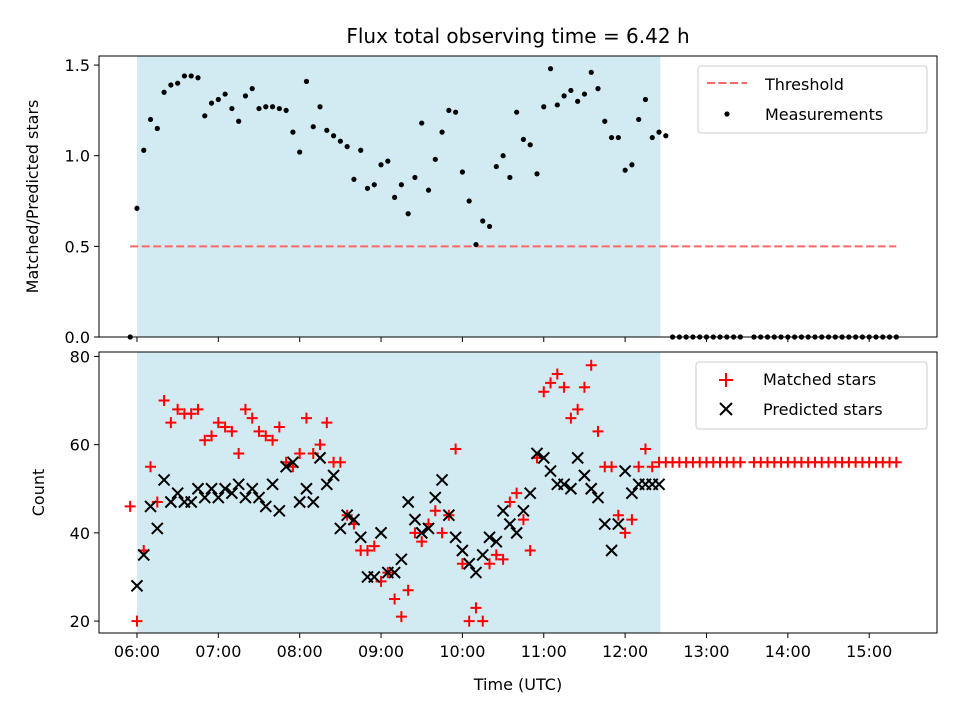 The height and width of the screenshot is (720, 960). What do you see at coordinates (727, 114) in the screenshot?
I see `legend-measurements-swatch` at bounding box center [727, 114].